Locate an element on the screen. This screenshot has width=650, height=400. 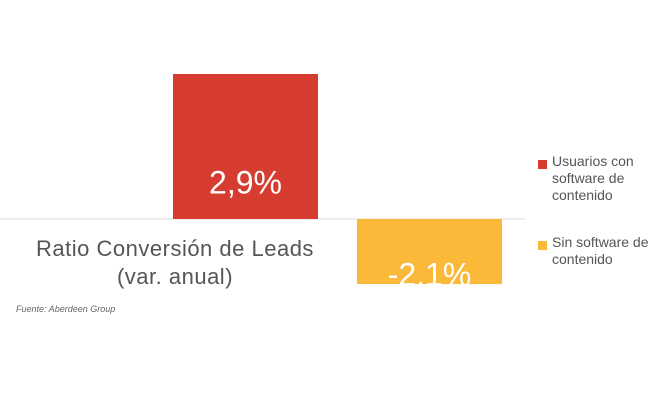
value-label: 2,9% is located at coordinates (245, 182).